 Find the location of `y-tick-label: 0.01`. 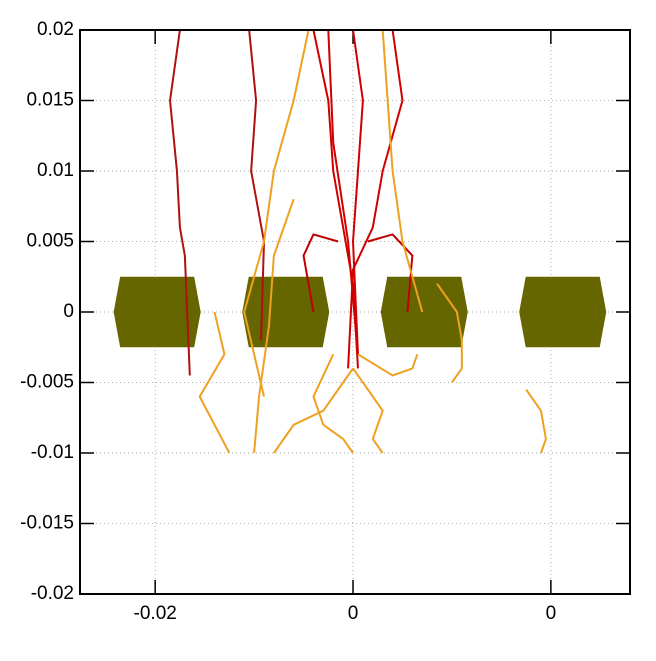

y-tick-label: 0.01 is located at coordinates (55, 170).